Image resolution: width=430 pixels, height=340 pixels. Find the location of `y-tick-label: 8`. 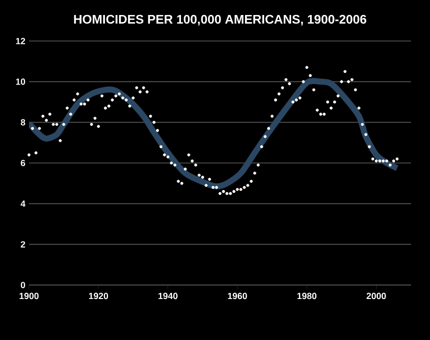

y-tick-label: 8 is located at coordinates (23, 122).